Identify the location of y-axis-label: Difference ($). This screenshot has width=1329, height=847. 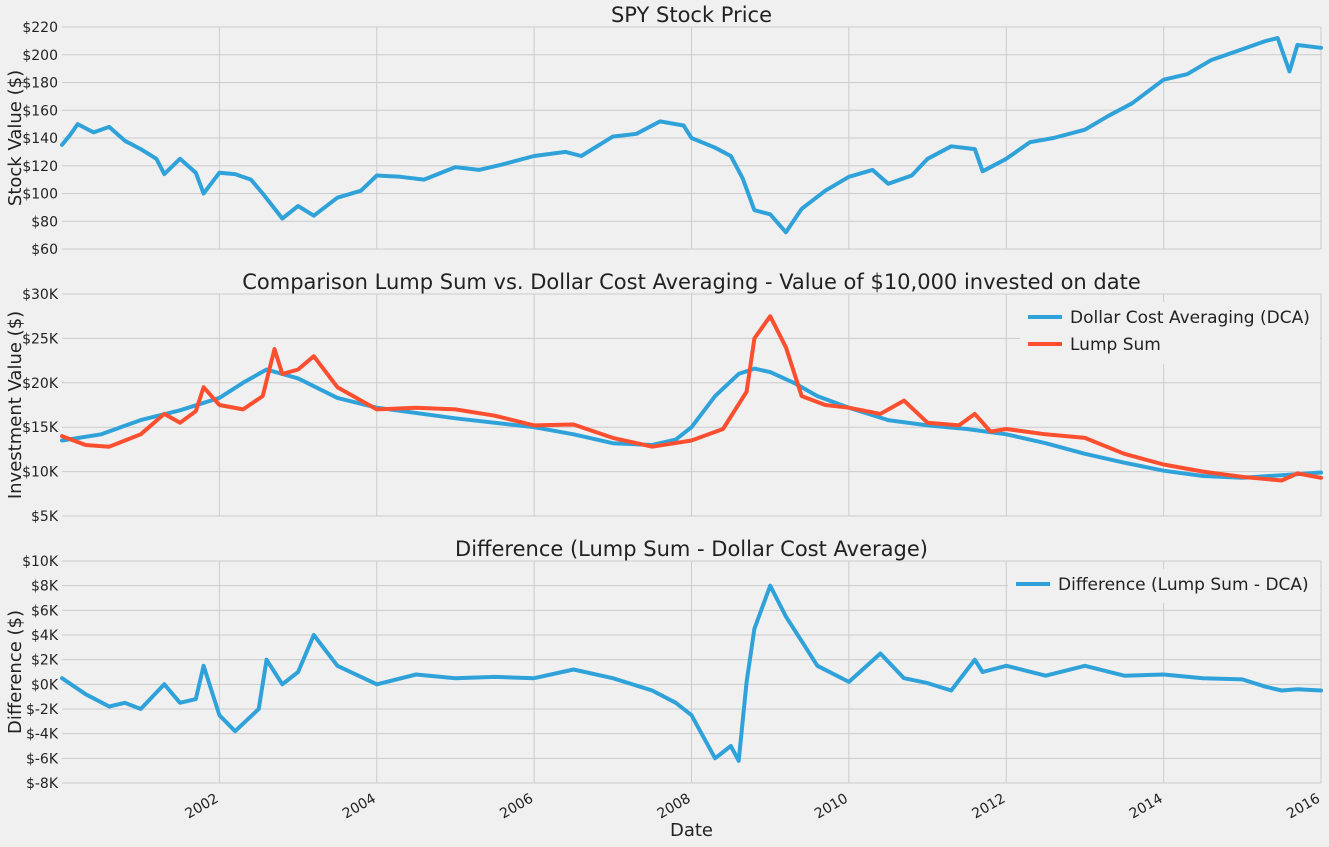
(15, 672).